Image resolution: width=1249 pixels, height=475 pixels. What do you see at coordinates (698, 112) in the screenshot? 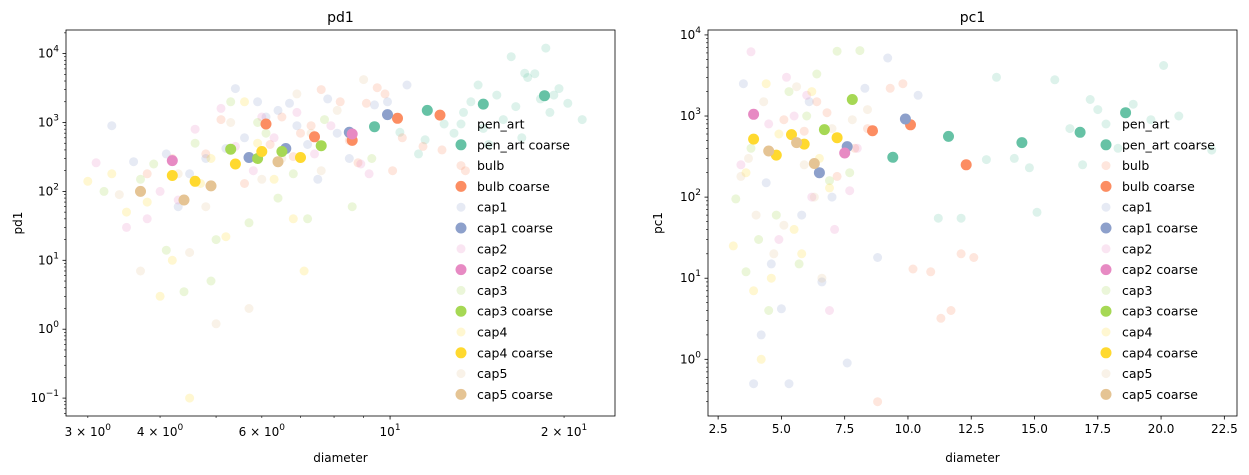
I see `tick-exponent: 3` at bounding box center [698, 112].